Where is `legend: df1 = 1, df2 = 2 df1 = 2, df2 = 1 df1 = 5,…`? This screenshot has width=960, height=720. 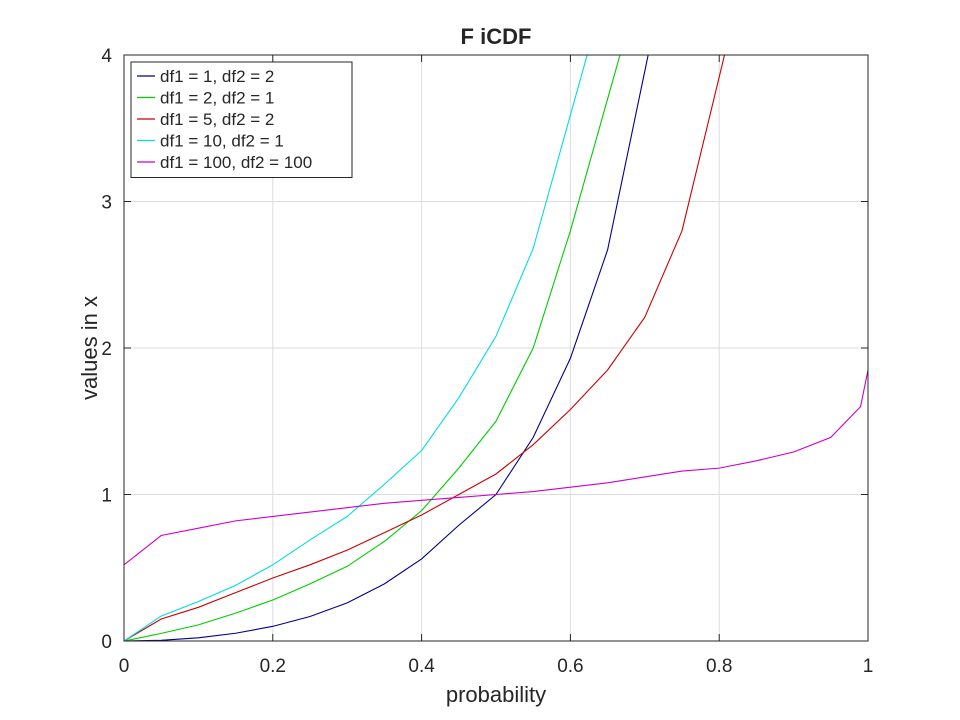
legend: df1 = 1, df2 = 2 df1 = 2, df2 = 1 df1 = 5,… is located at coordinates (241, 119).